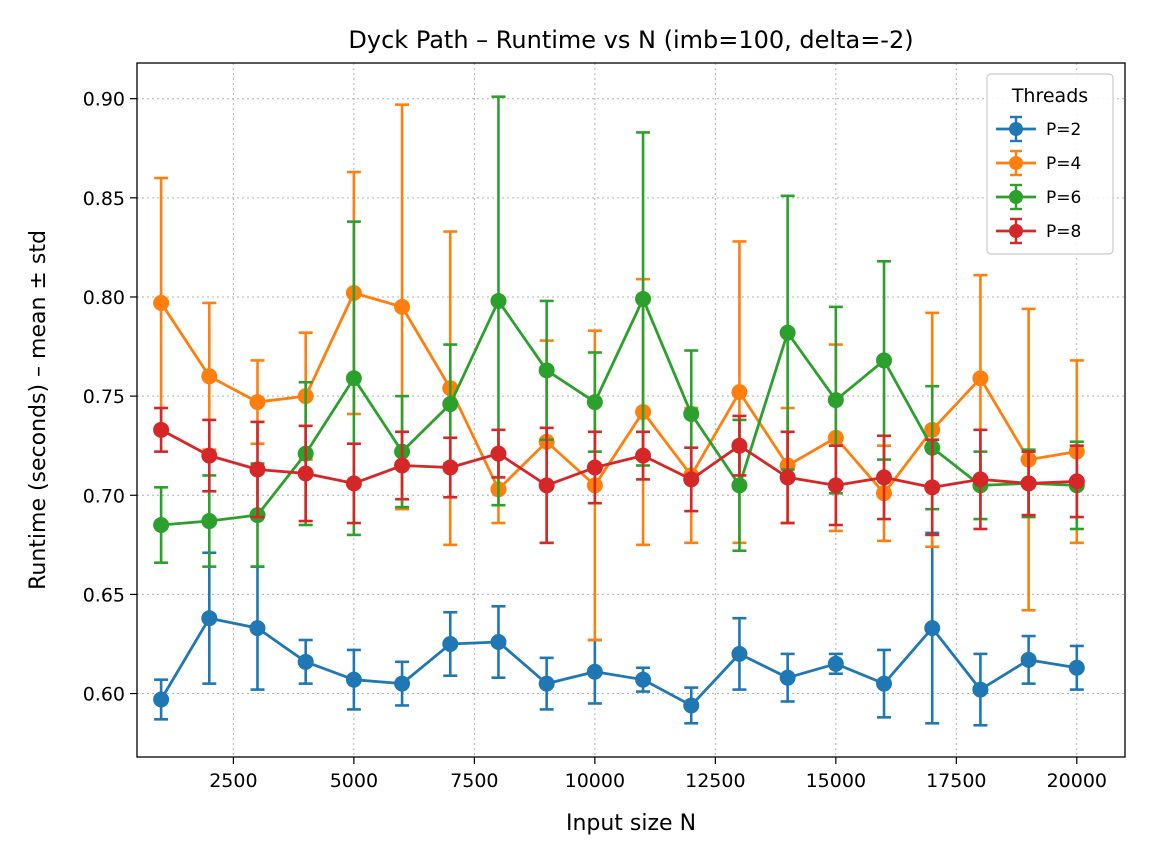  Describe the element at coordinates (631, 823) in the screenshot. I see `x-axis-title: Input size N` at that location.